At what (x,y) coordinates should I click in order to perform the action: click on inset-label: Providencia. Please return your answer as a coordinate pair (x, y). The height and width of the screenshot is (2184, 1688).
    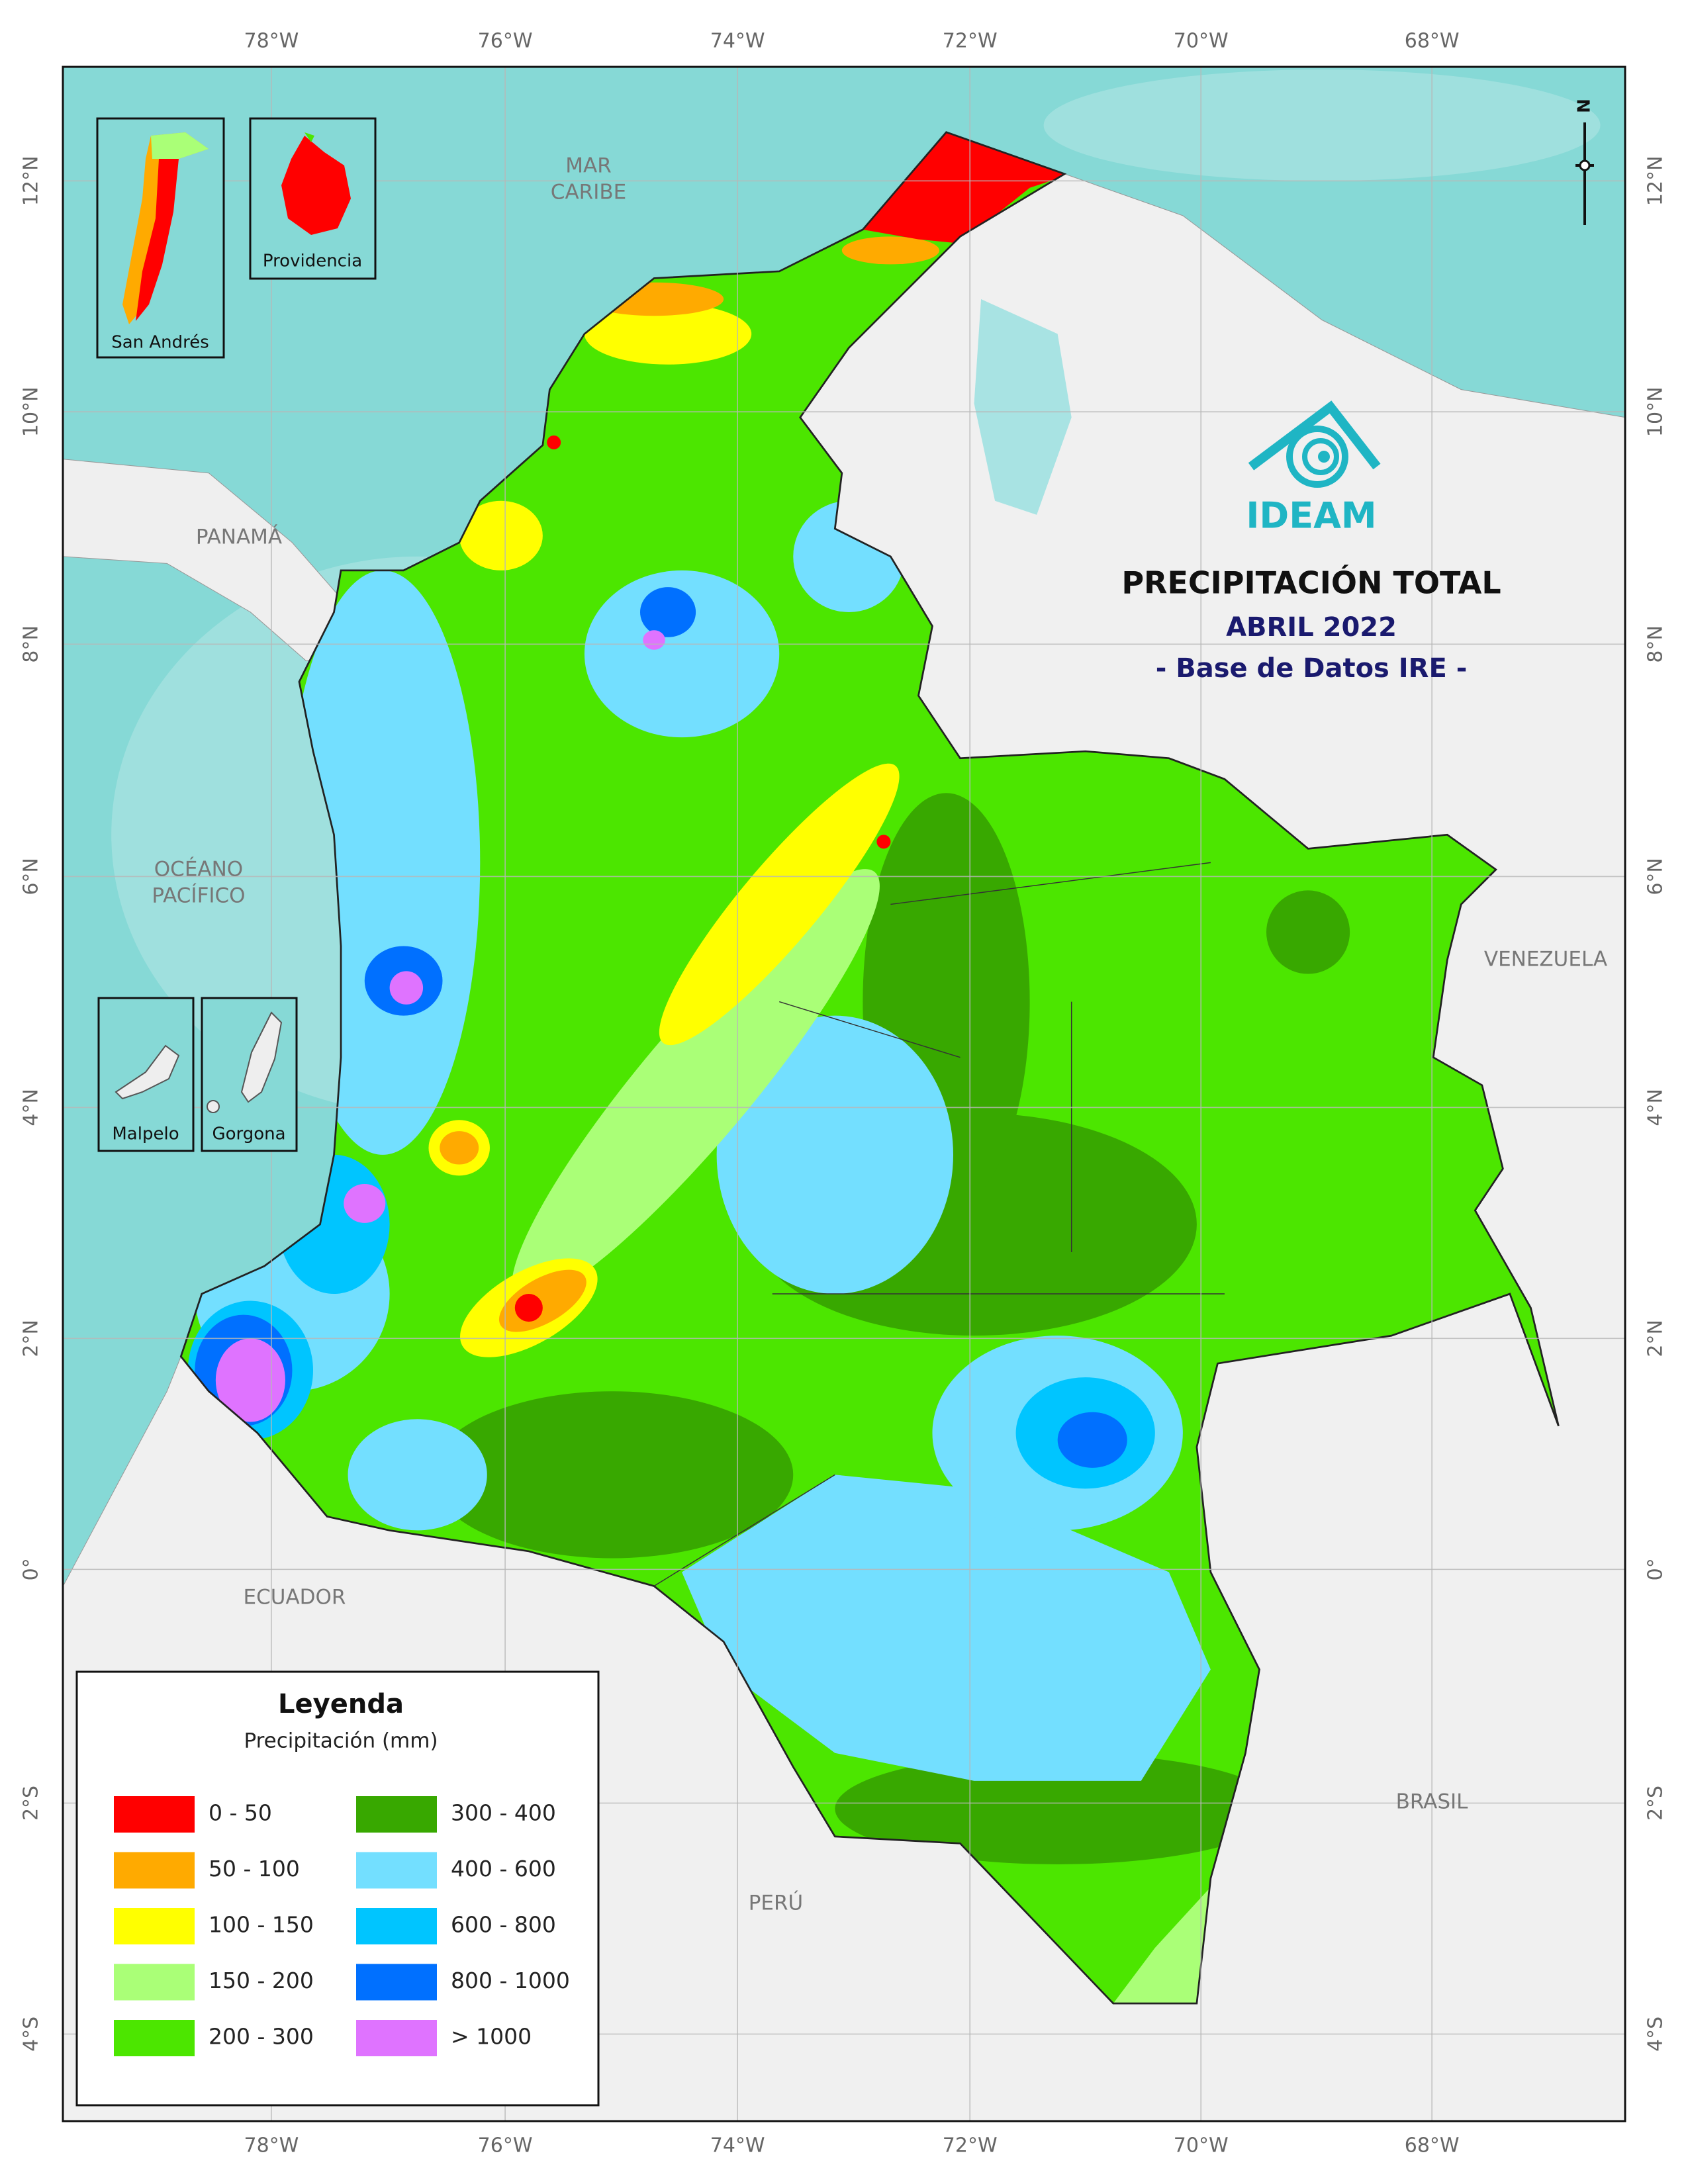
    Looking at the image, I should click on (312, 261).